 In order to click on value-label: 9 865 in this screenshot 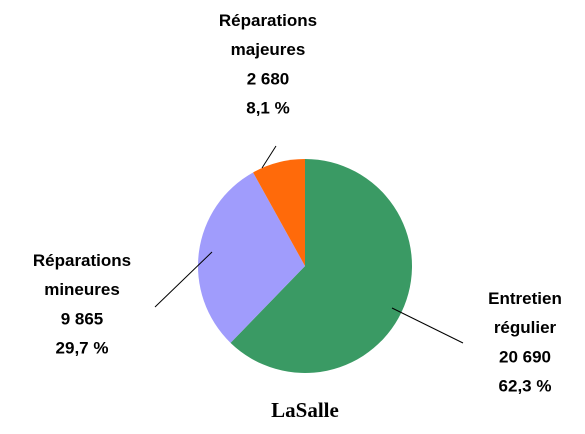, I will do `click(82, 318)`.